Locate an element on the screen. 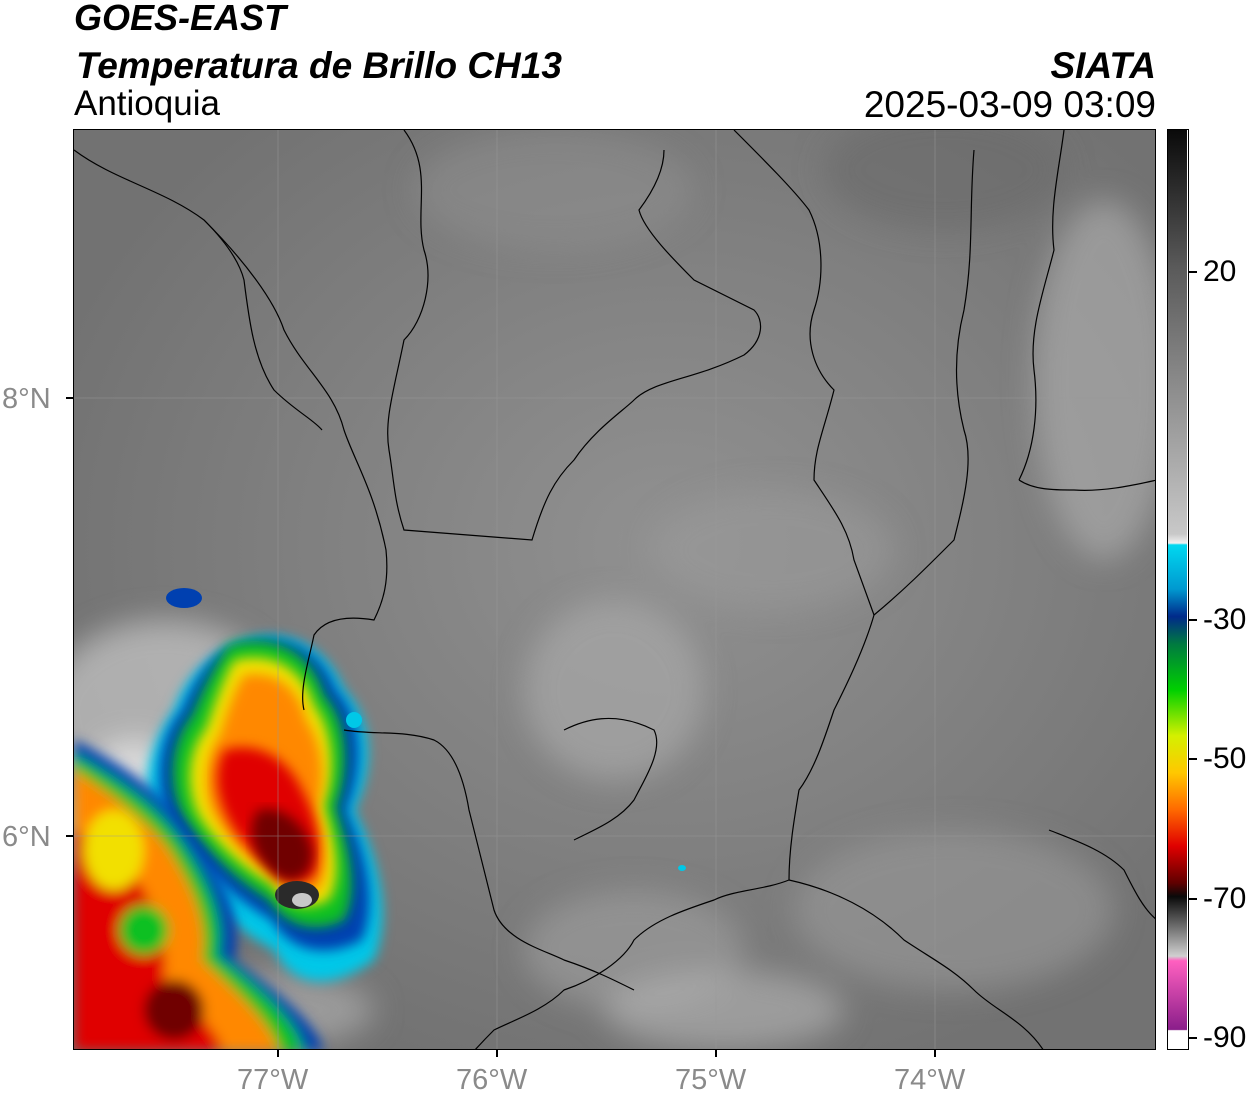 Image resolution: width=1252 pixels, height=1099 pixels. small-cold-patches is located at coordinates (426, 729).